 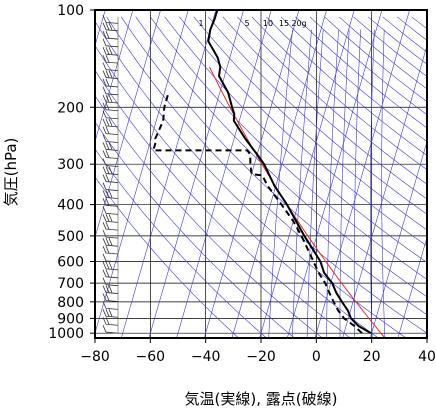 What do you see at coordinates (298, 23) in the screenshot?
I see `mixing-ratio-label: 20g` at bounding box center [298, 23].